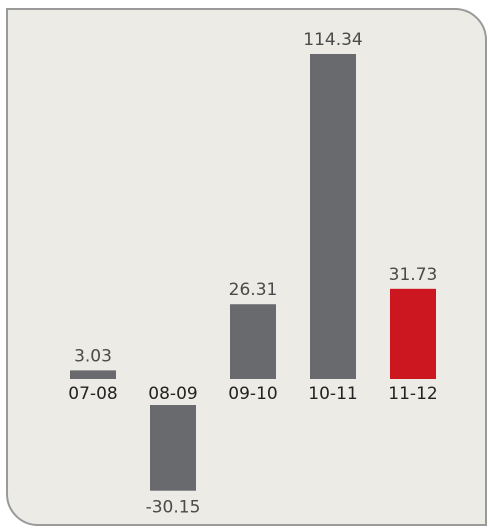 This screenshot has height=530, width=491. I want to click on value-label-07-08: 3.03, so click(93, 356).